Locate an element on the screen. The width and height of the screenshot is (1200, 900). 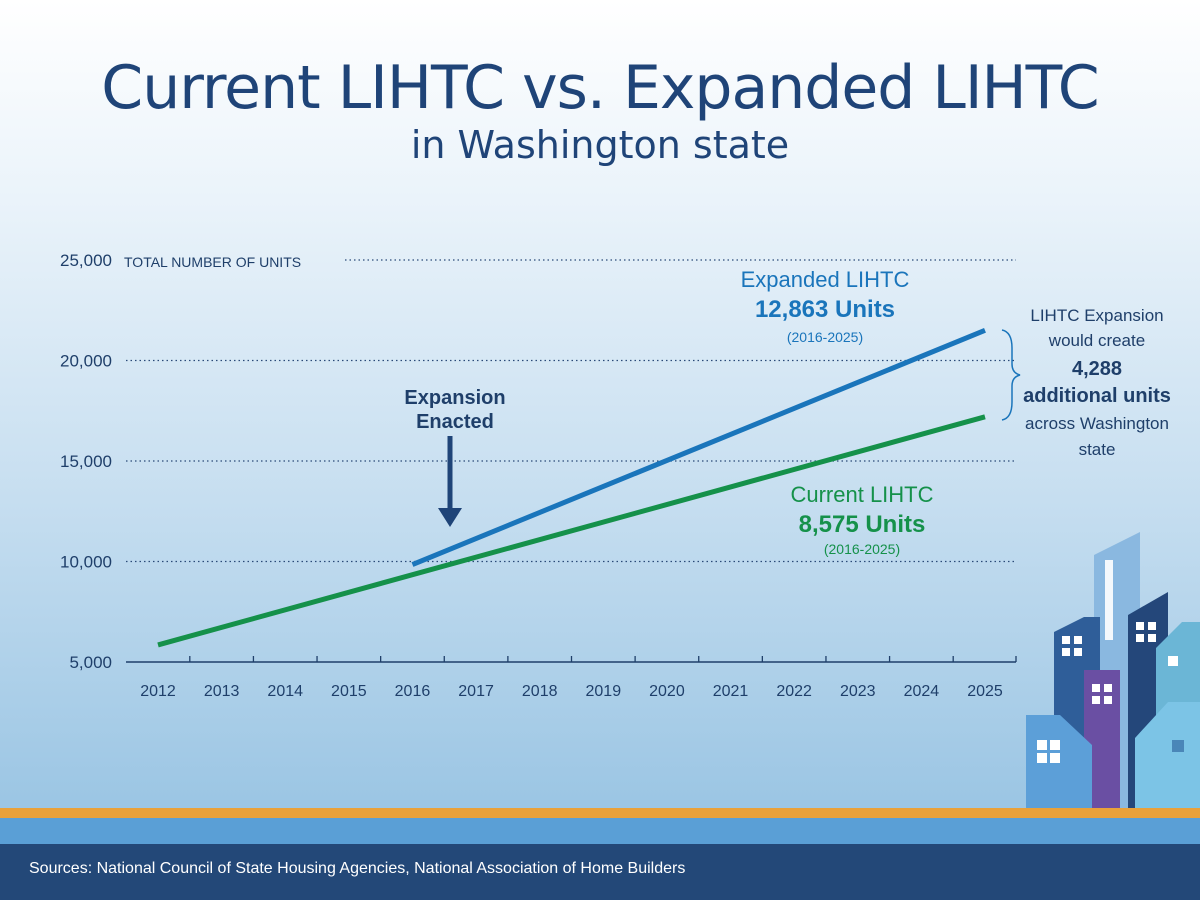
x-tick-label: 2018 is located at coordinates (540, 691).